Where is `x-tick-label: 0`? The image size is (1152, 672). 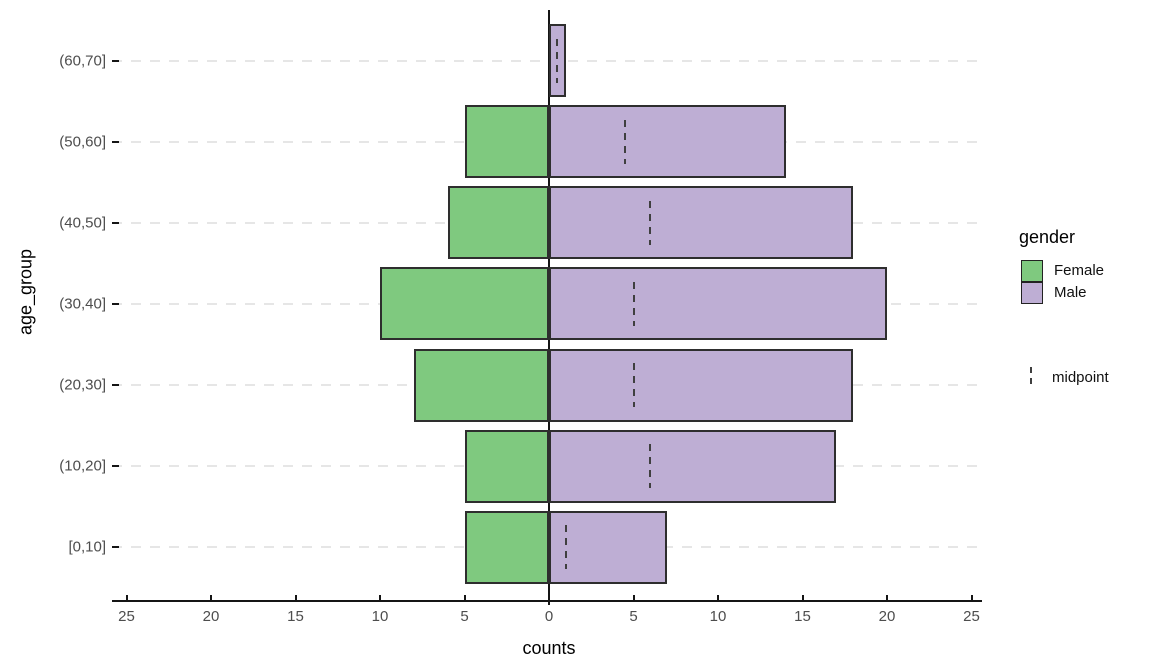
x-tick-label: 0 is located at coordinates (549, 616).